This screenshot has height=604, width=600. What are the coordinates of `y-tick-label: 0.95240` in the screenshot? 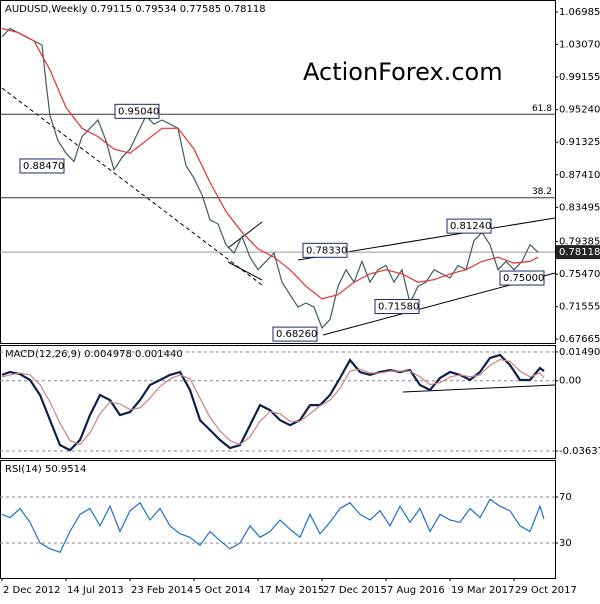 It's located at (579, 110).